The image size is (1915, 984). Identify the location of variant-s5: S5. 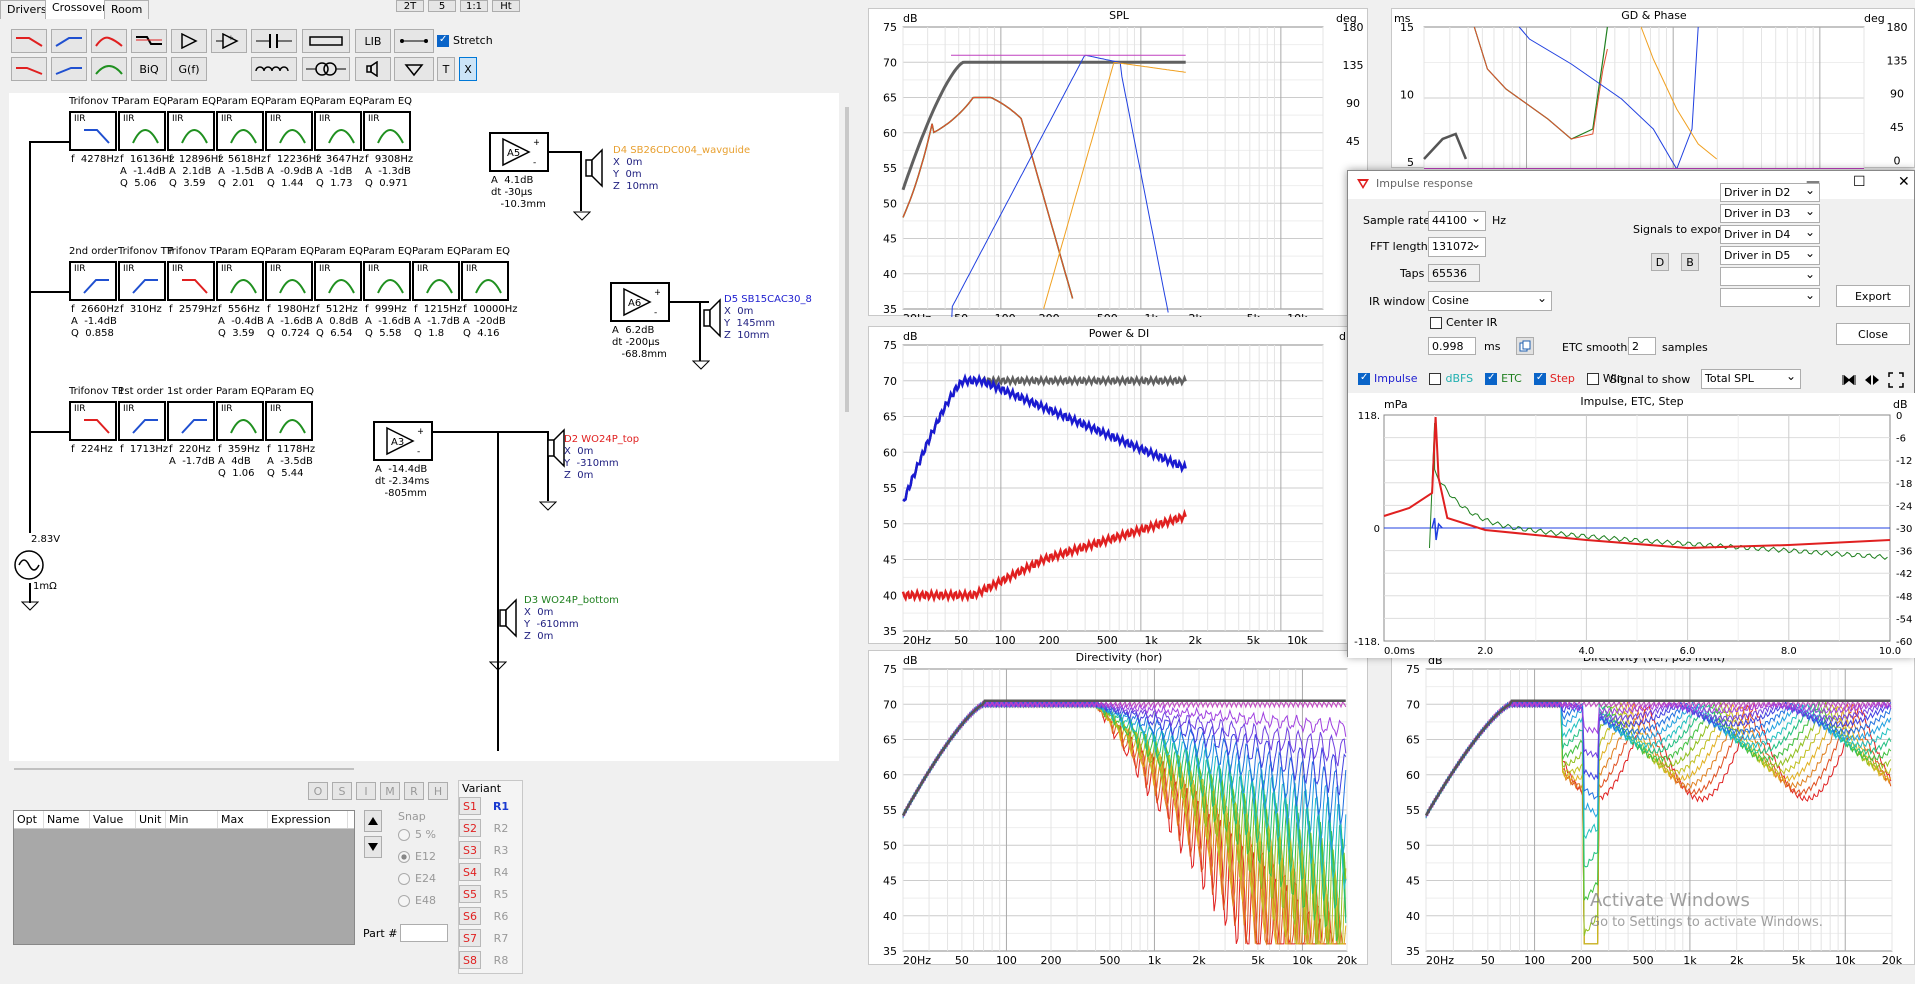
(470, 894).